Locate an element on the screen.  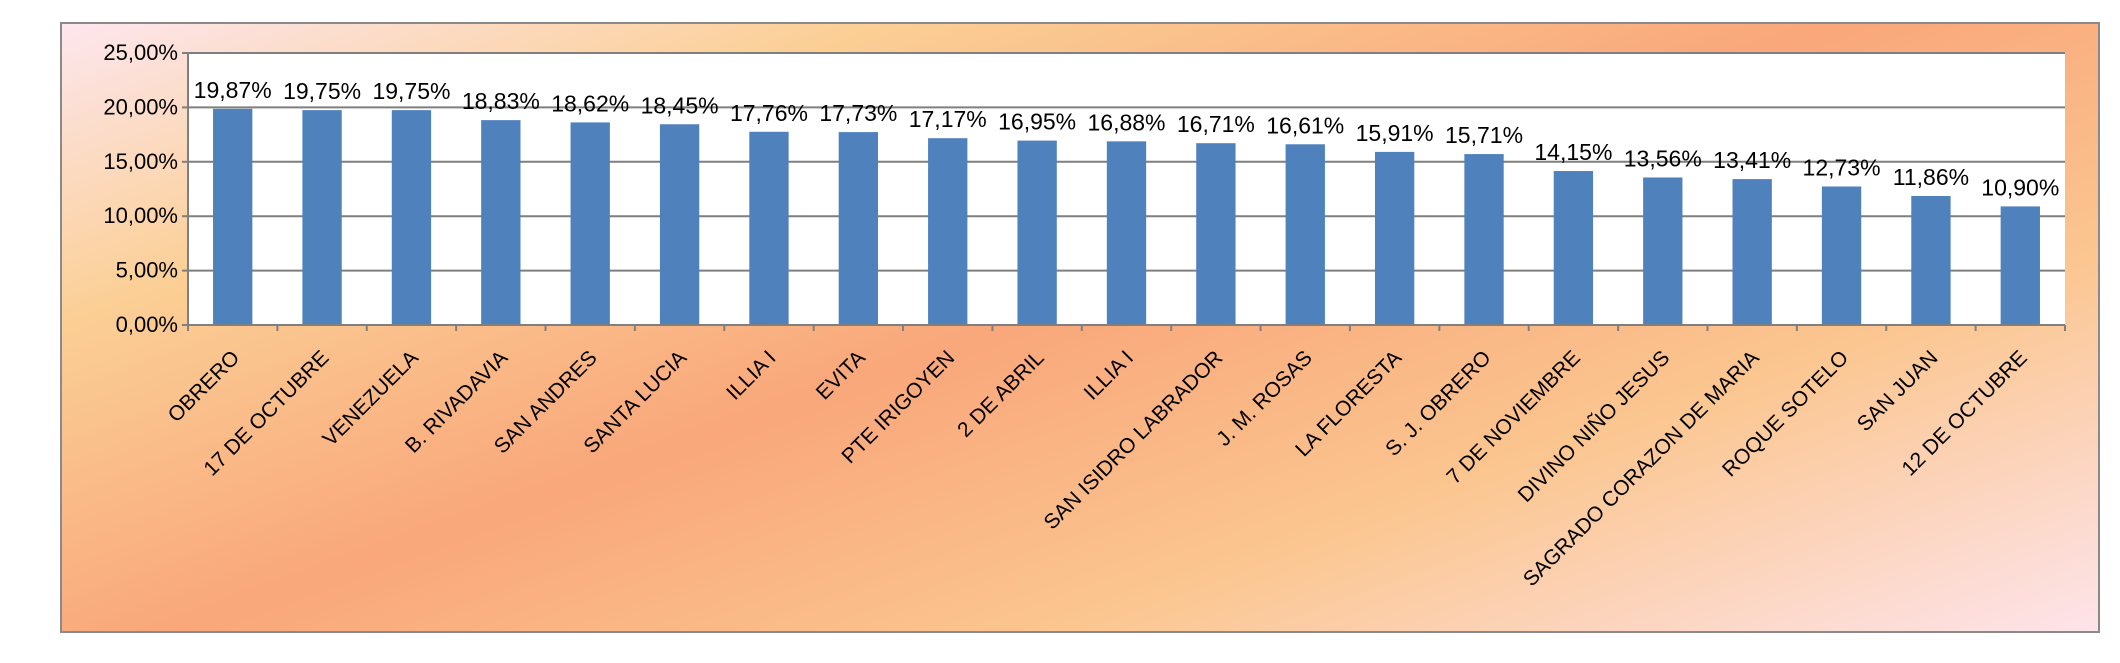
y-tick-label: 10,00% is located at coordinates (140, 215).